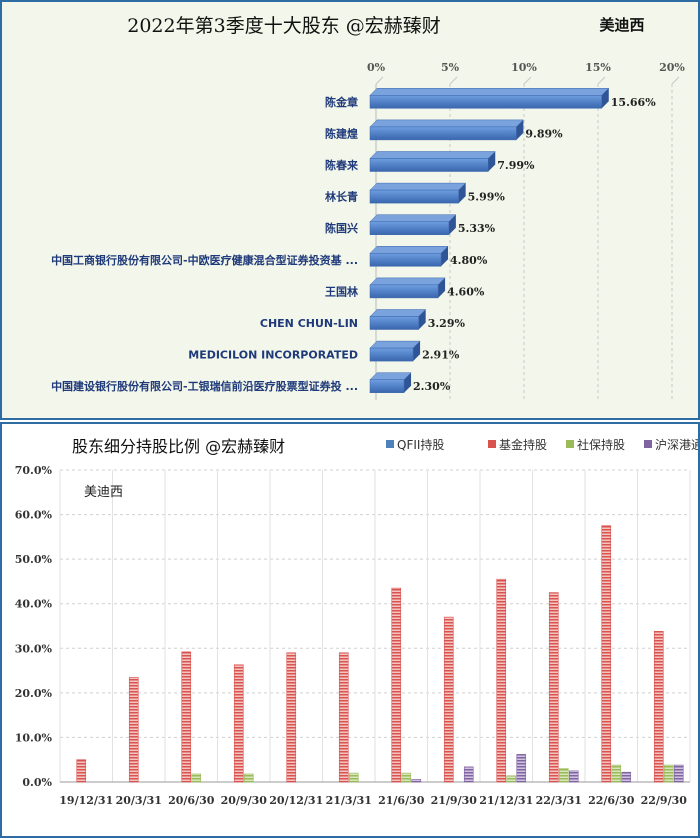 The height and width of the screenshot is (838, 700). Describe the element at coordinates (34, 470) in the screenshot. I see `bottom-y-tick-label: 70.0%` at that location.